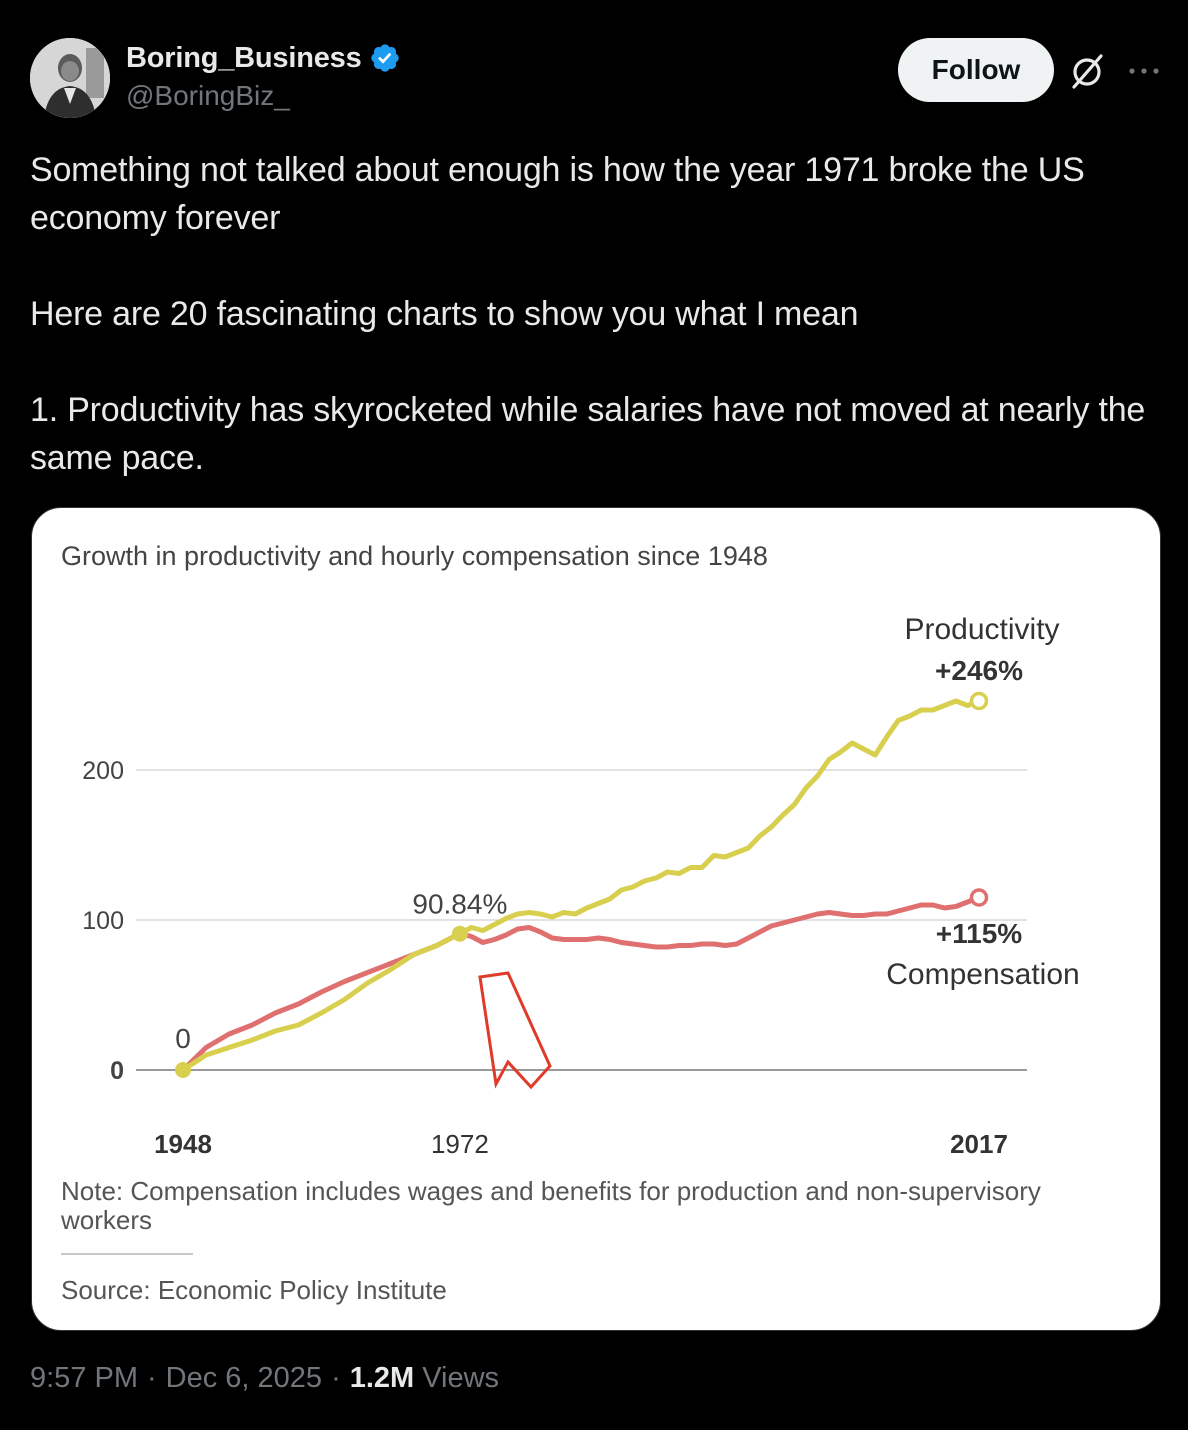 The image size is (1188, 1430). What do you see at coordinates (515, 1030) in the screenshot?
I see `arrow-annotation-icon` at bounding box center [515, 1030].